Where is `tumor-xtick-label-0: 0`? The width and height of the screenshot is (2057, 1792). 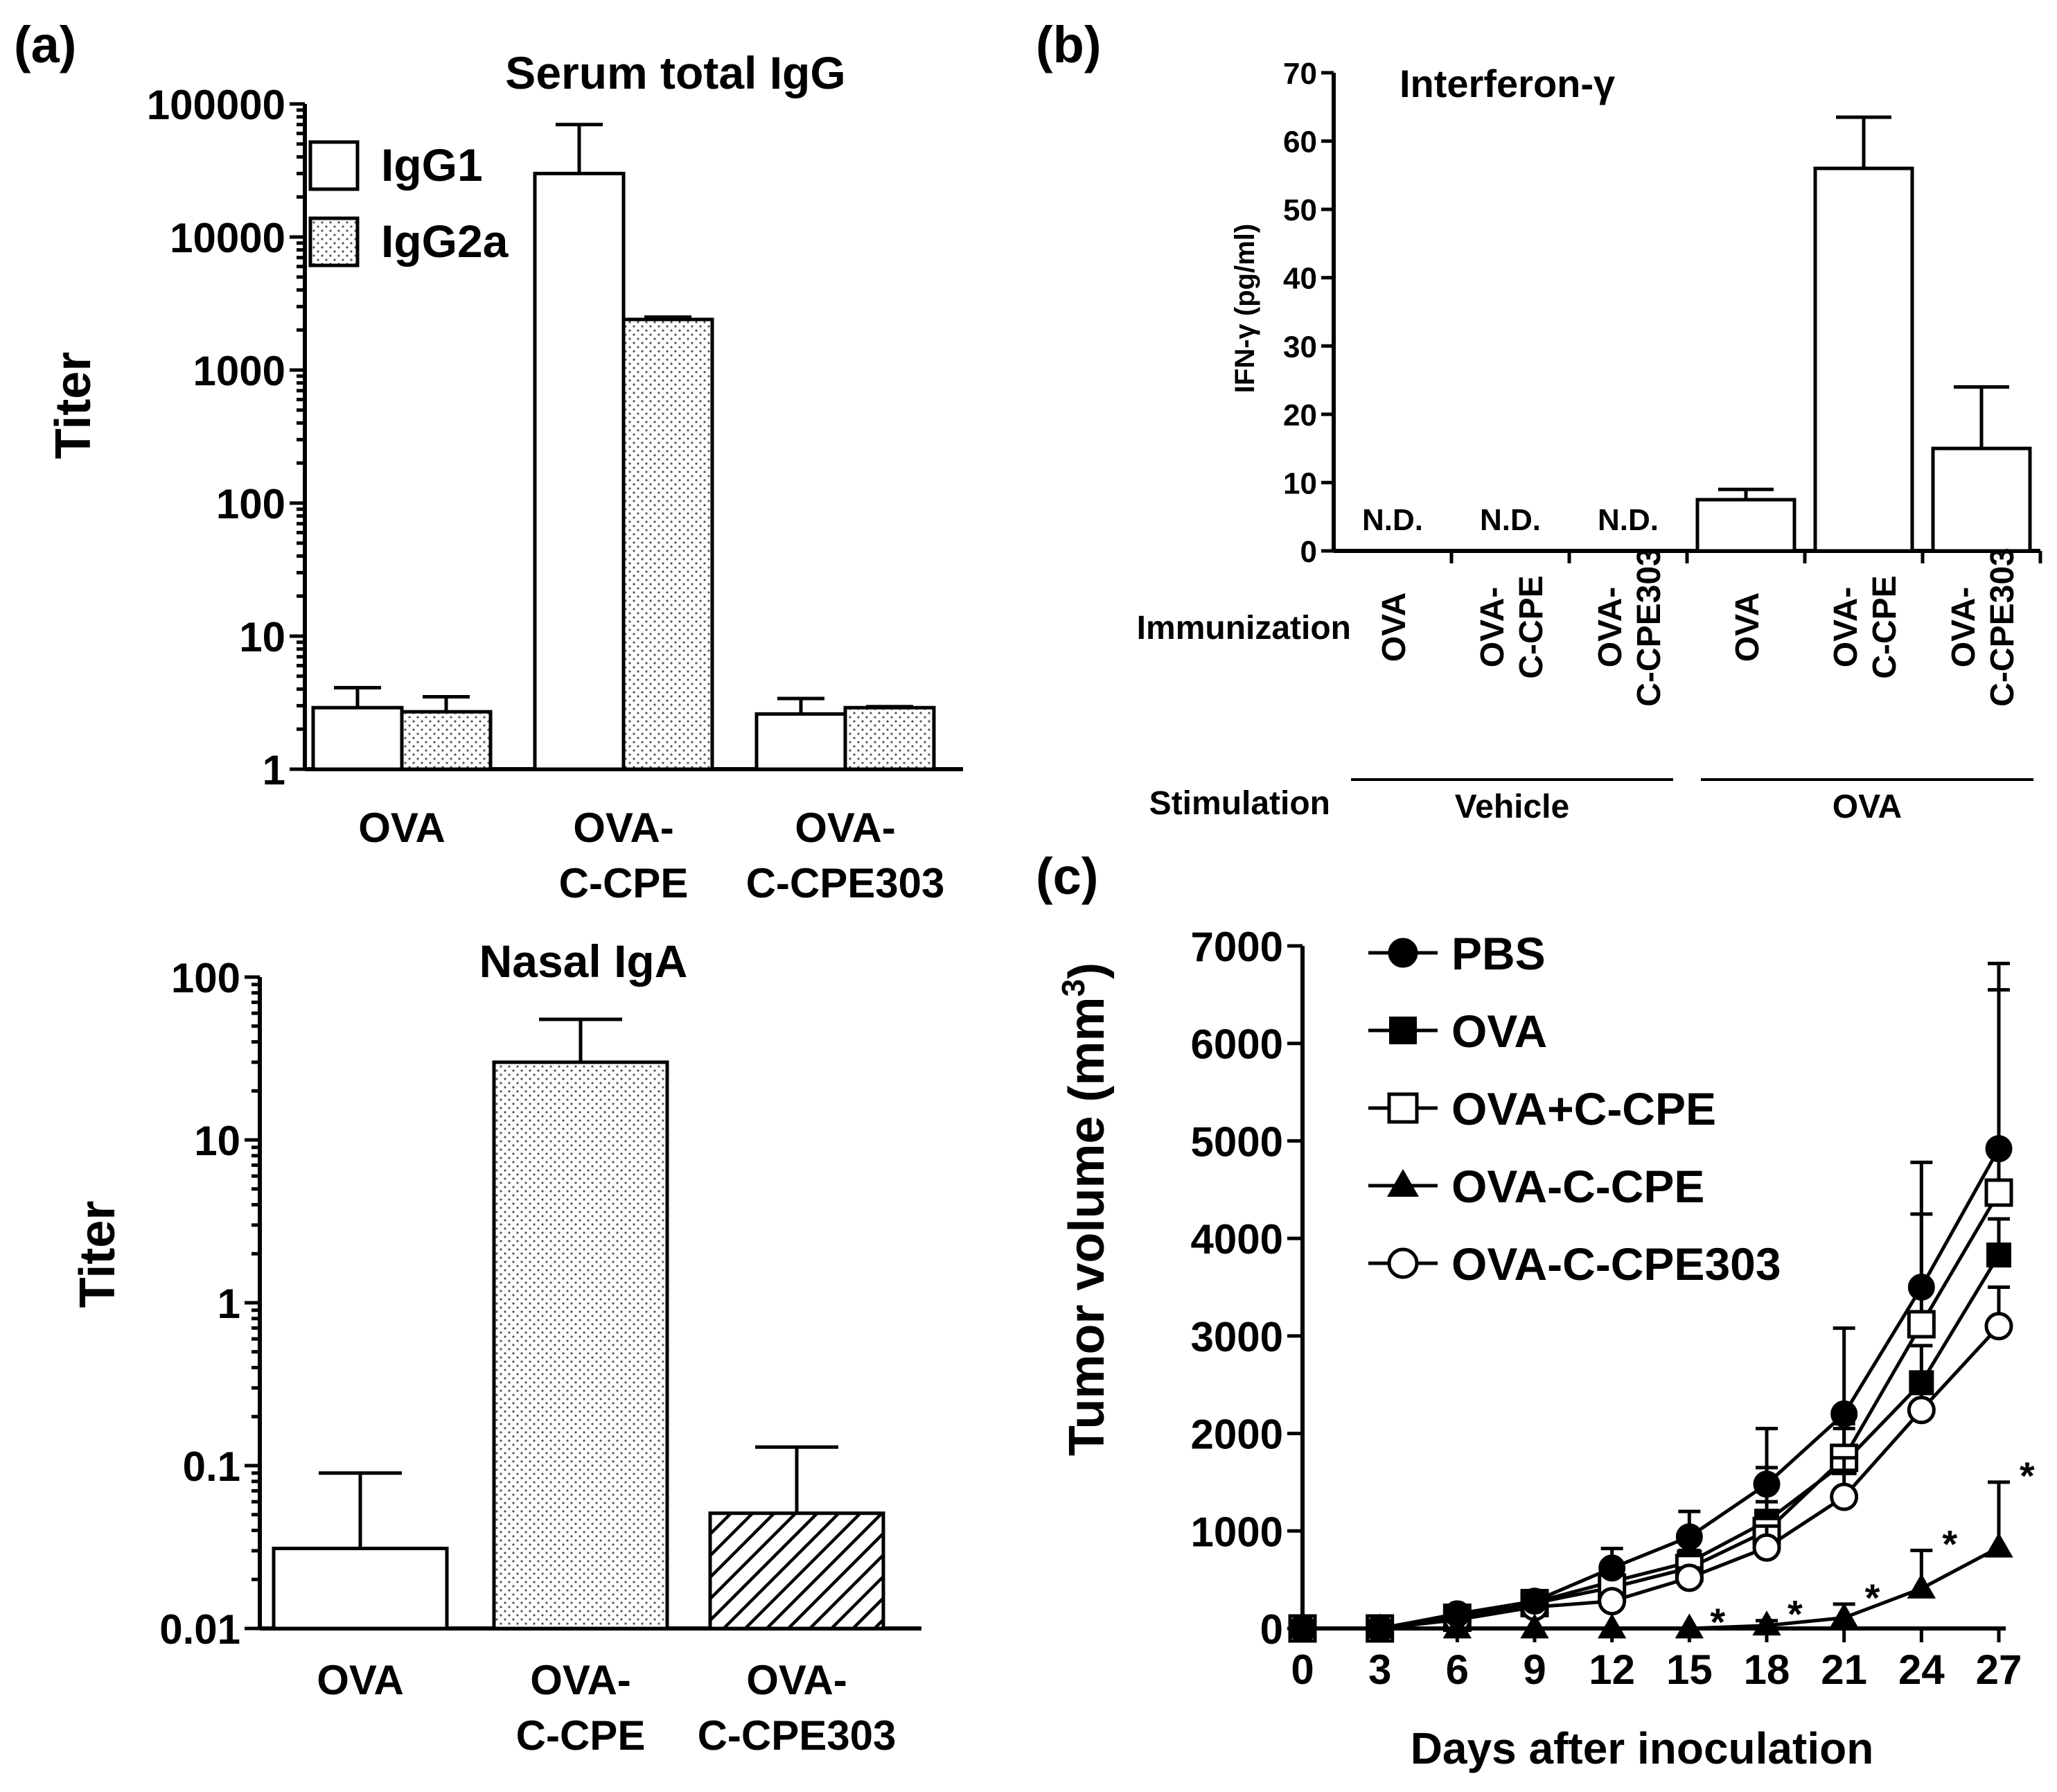 tumor-xtick-label-0: 0 is located at coordinates (1302, 1669).